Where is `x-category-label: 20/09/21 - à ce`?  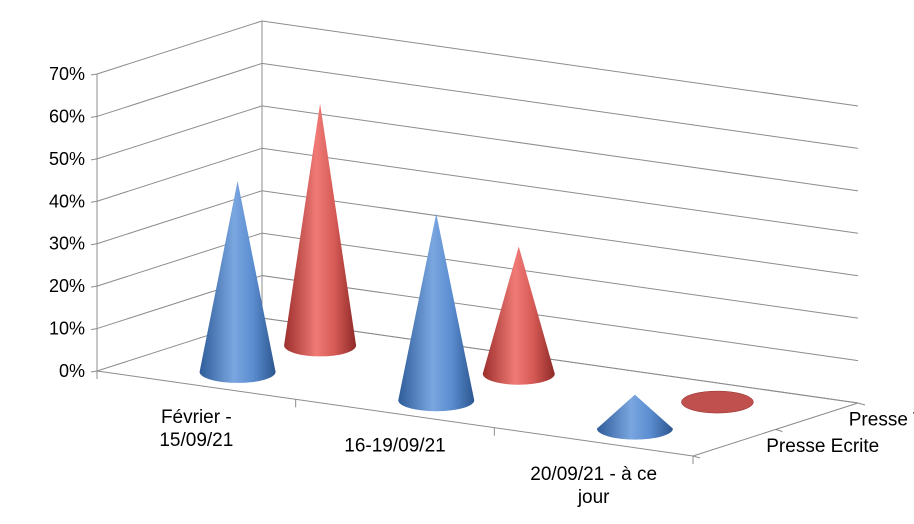
x-category-label: 20/09/21 - à ce is located at coordinates (593, 474).